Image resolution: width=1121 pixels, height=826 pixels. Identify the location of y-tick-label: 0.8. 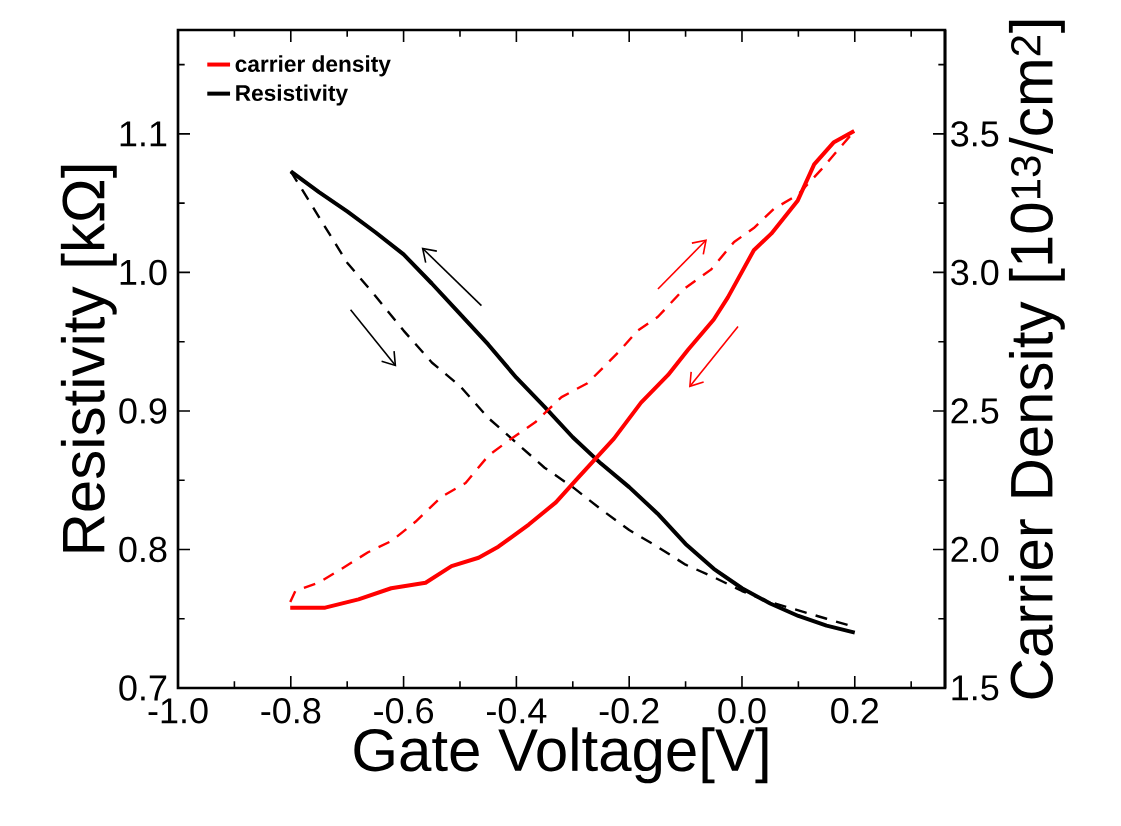
(143, 549).